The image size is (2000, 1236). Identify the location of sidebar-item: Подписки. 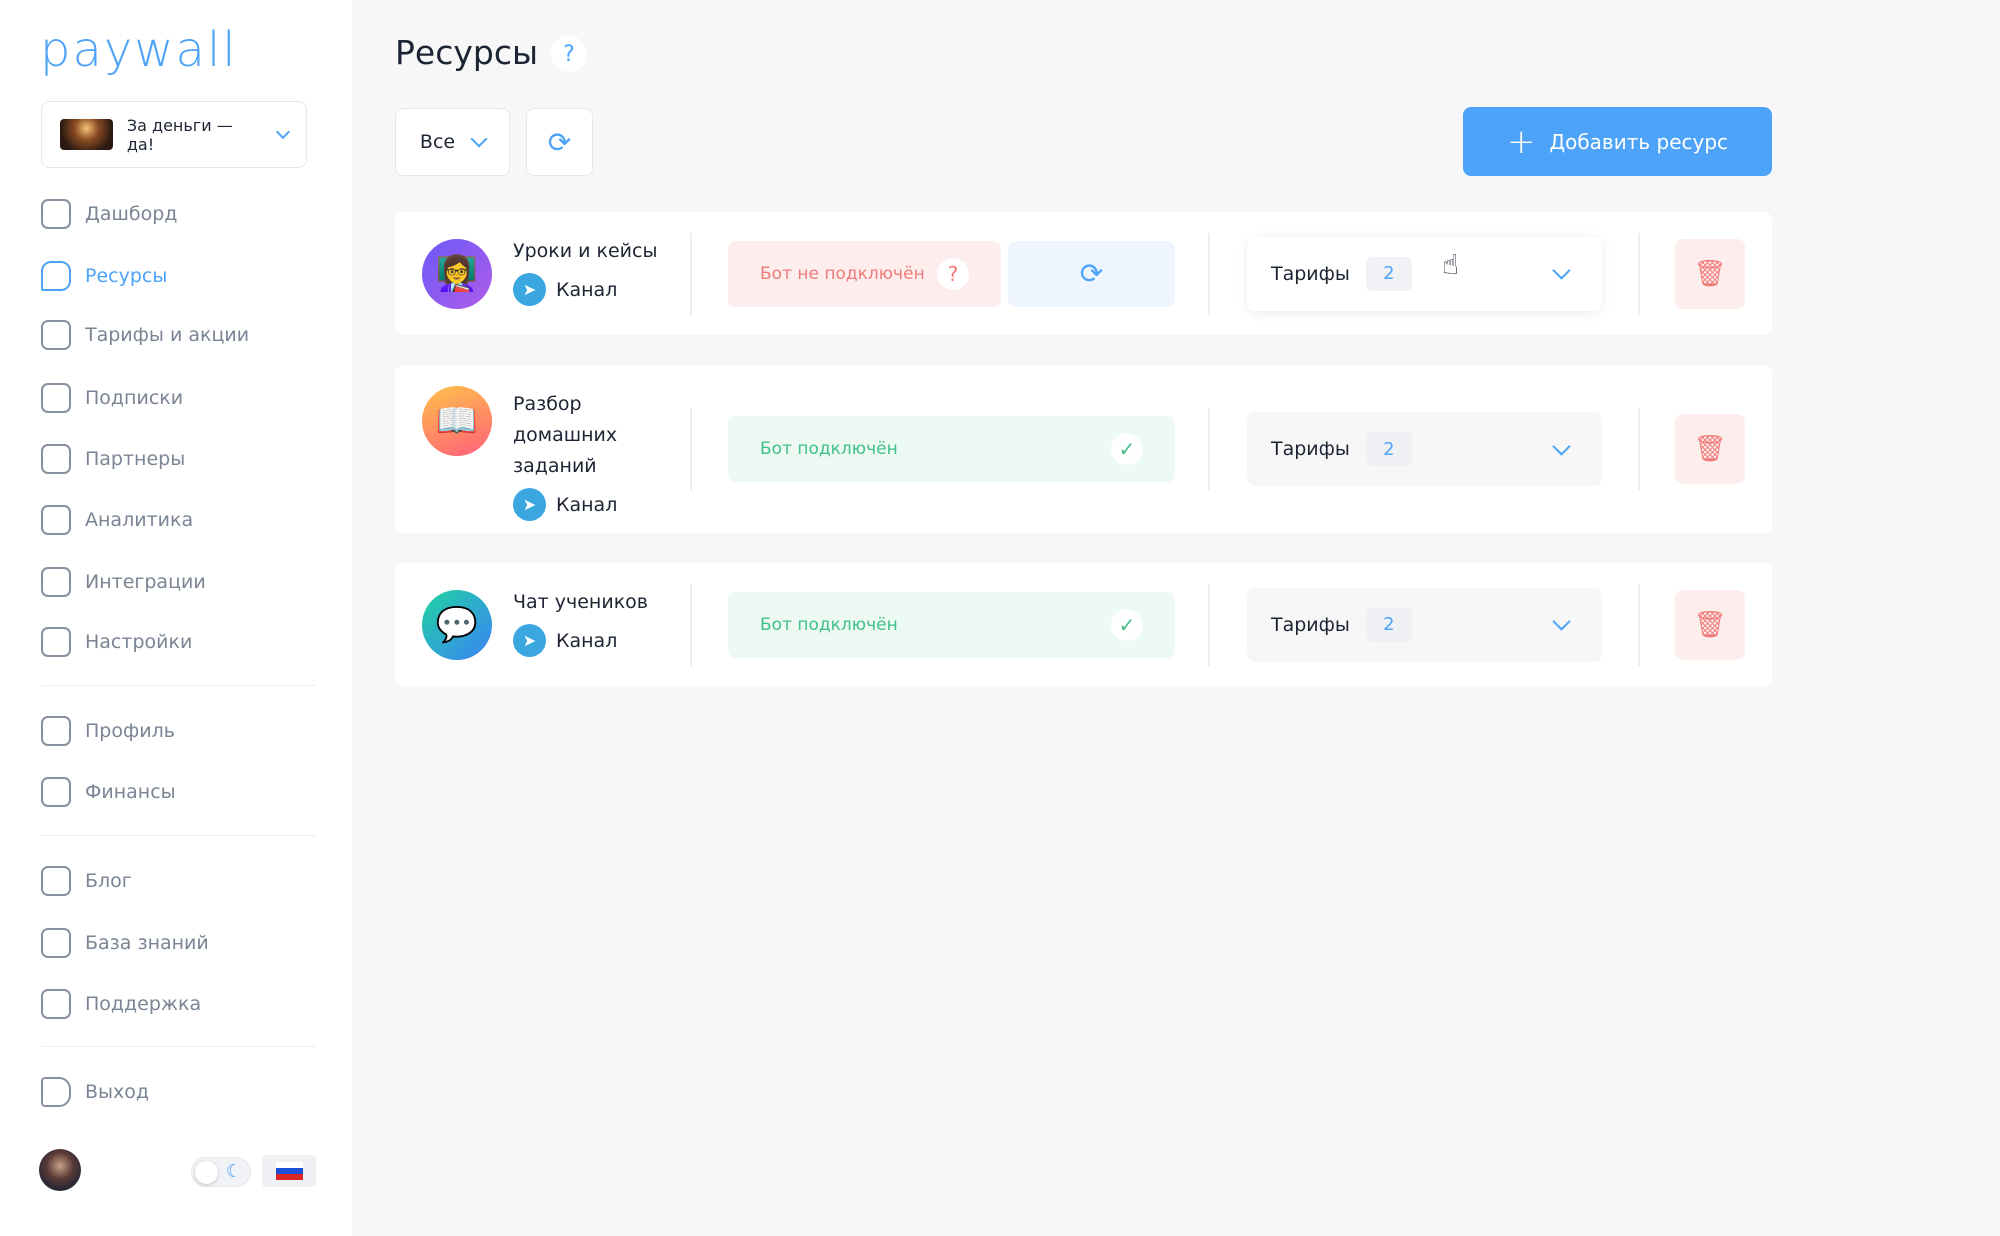
(112, 398).